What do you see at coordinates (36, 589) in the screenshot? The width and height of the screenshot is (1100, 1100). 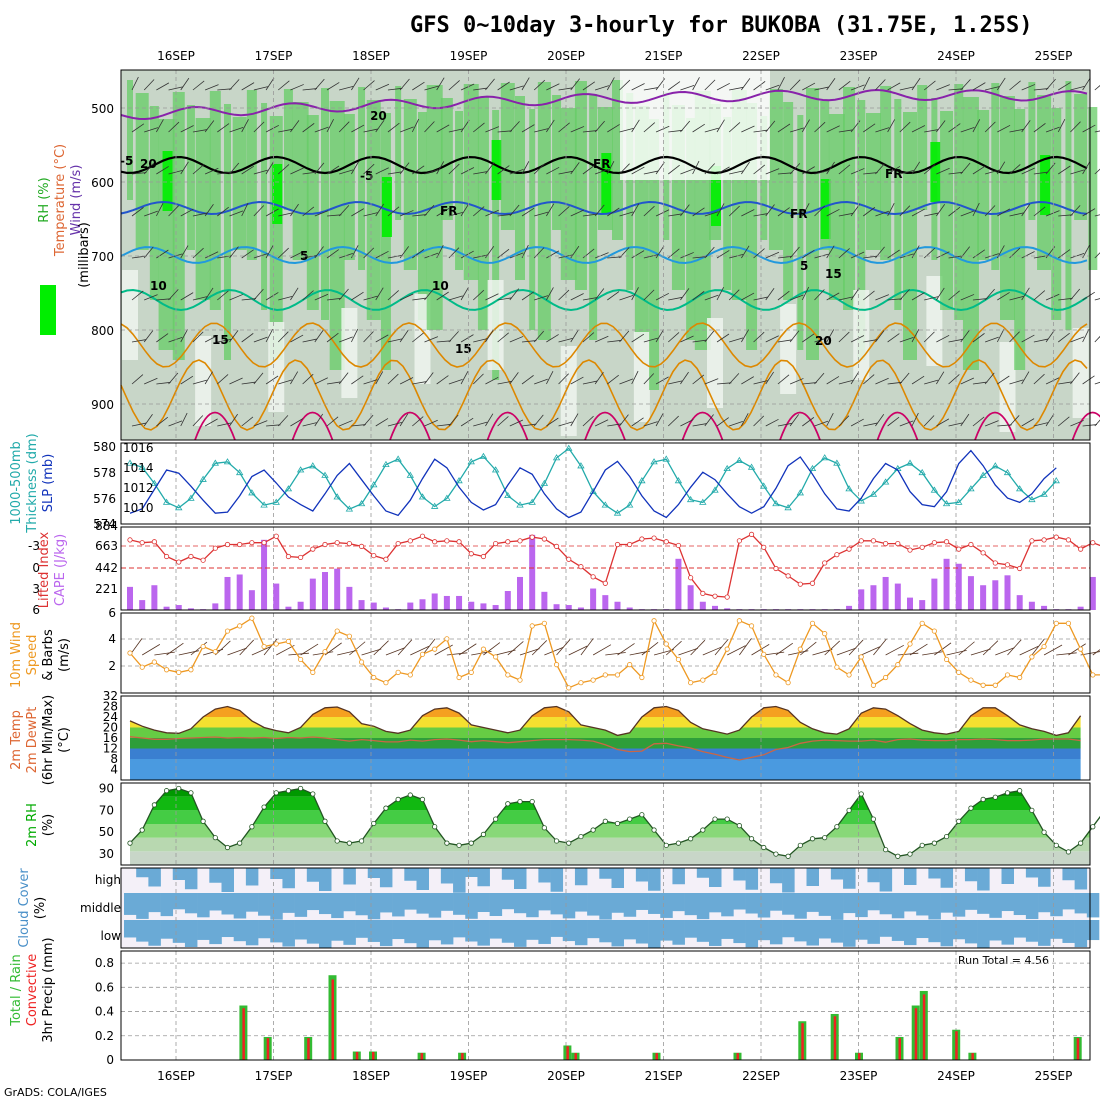 I see `li-tick-label: 3` at bounding box center [36, 589].